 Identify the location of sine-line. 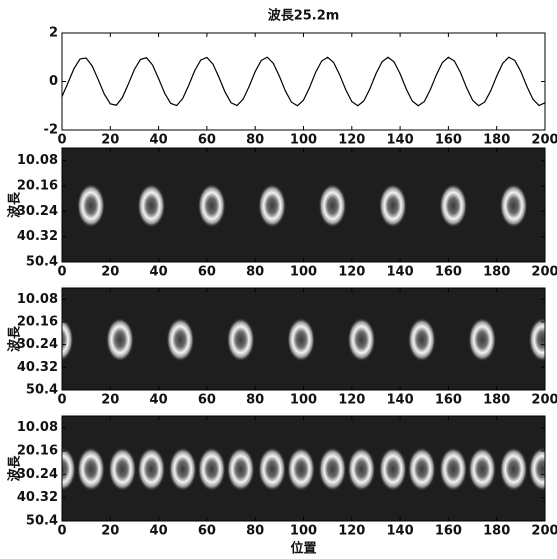
(303, 81).